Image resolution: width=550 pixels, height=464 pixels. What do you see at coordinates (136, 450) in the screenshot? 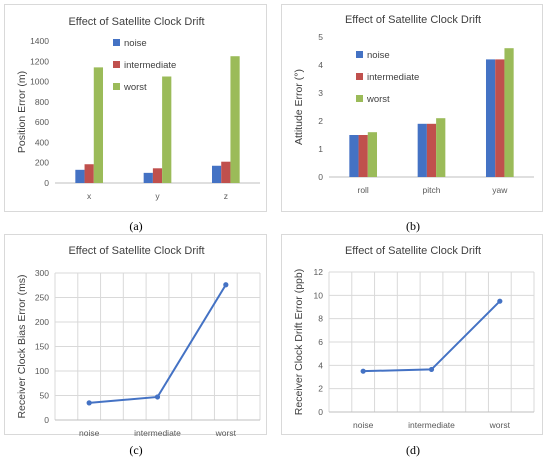
I see `caption-c: (c)` at bounding box center [136, 450].